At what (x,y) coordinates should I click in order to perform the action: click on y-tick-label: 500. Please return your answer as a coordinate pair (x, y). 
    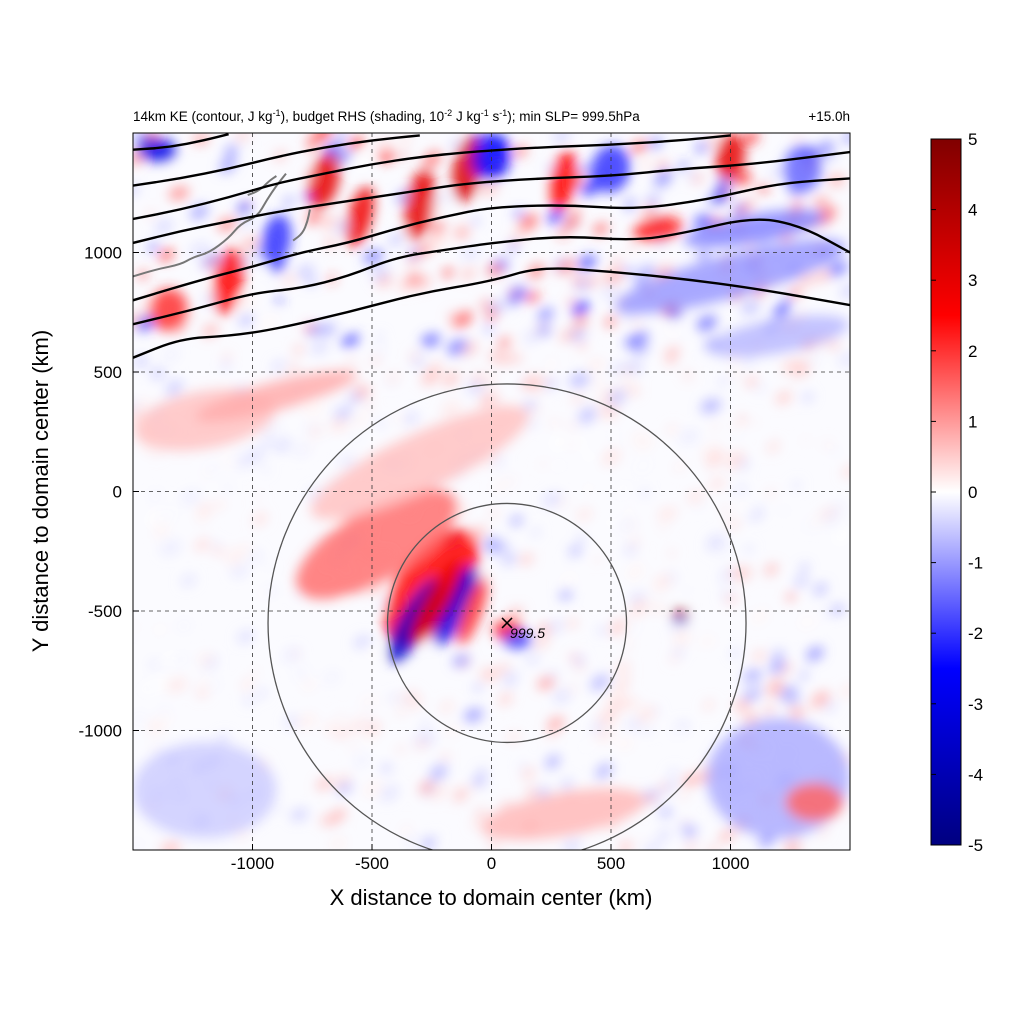
    Looking at the image, I should click on (108, 372).